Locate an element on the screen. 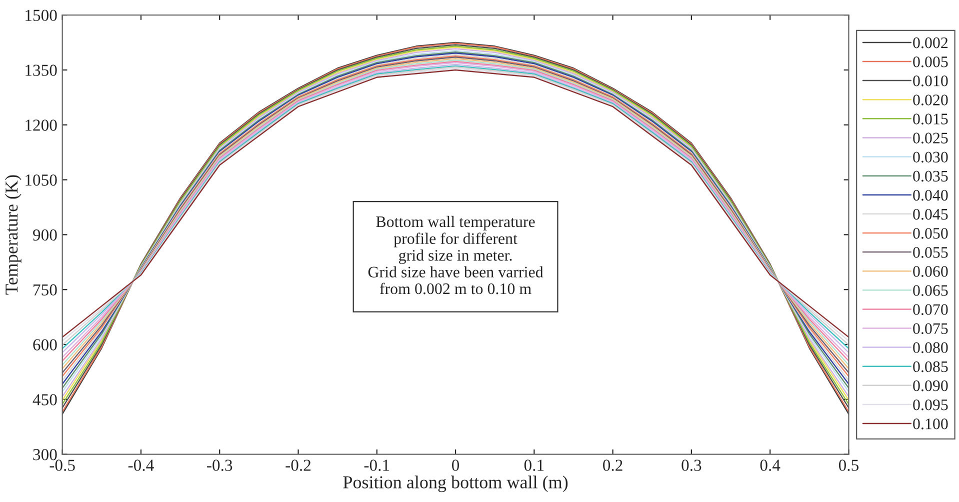 The height and width of the screenshot is (502, 959). x-tick-label: 0.2 is located at coordinates (612, 465).